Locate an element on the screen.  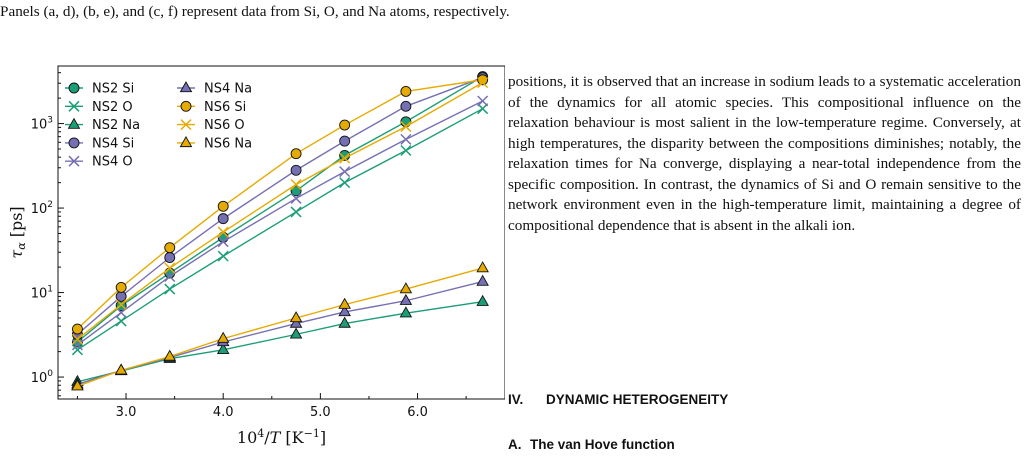
y-tick-label: 10² is located at coordinates (42, 208).